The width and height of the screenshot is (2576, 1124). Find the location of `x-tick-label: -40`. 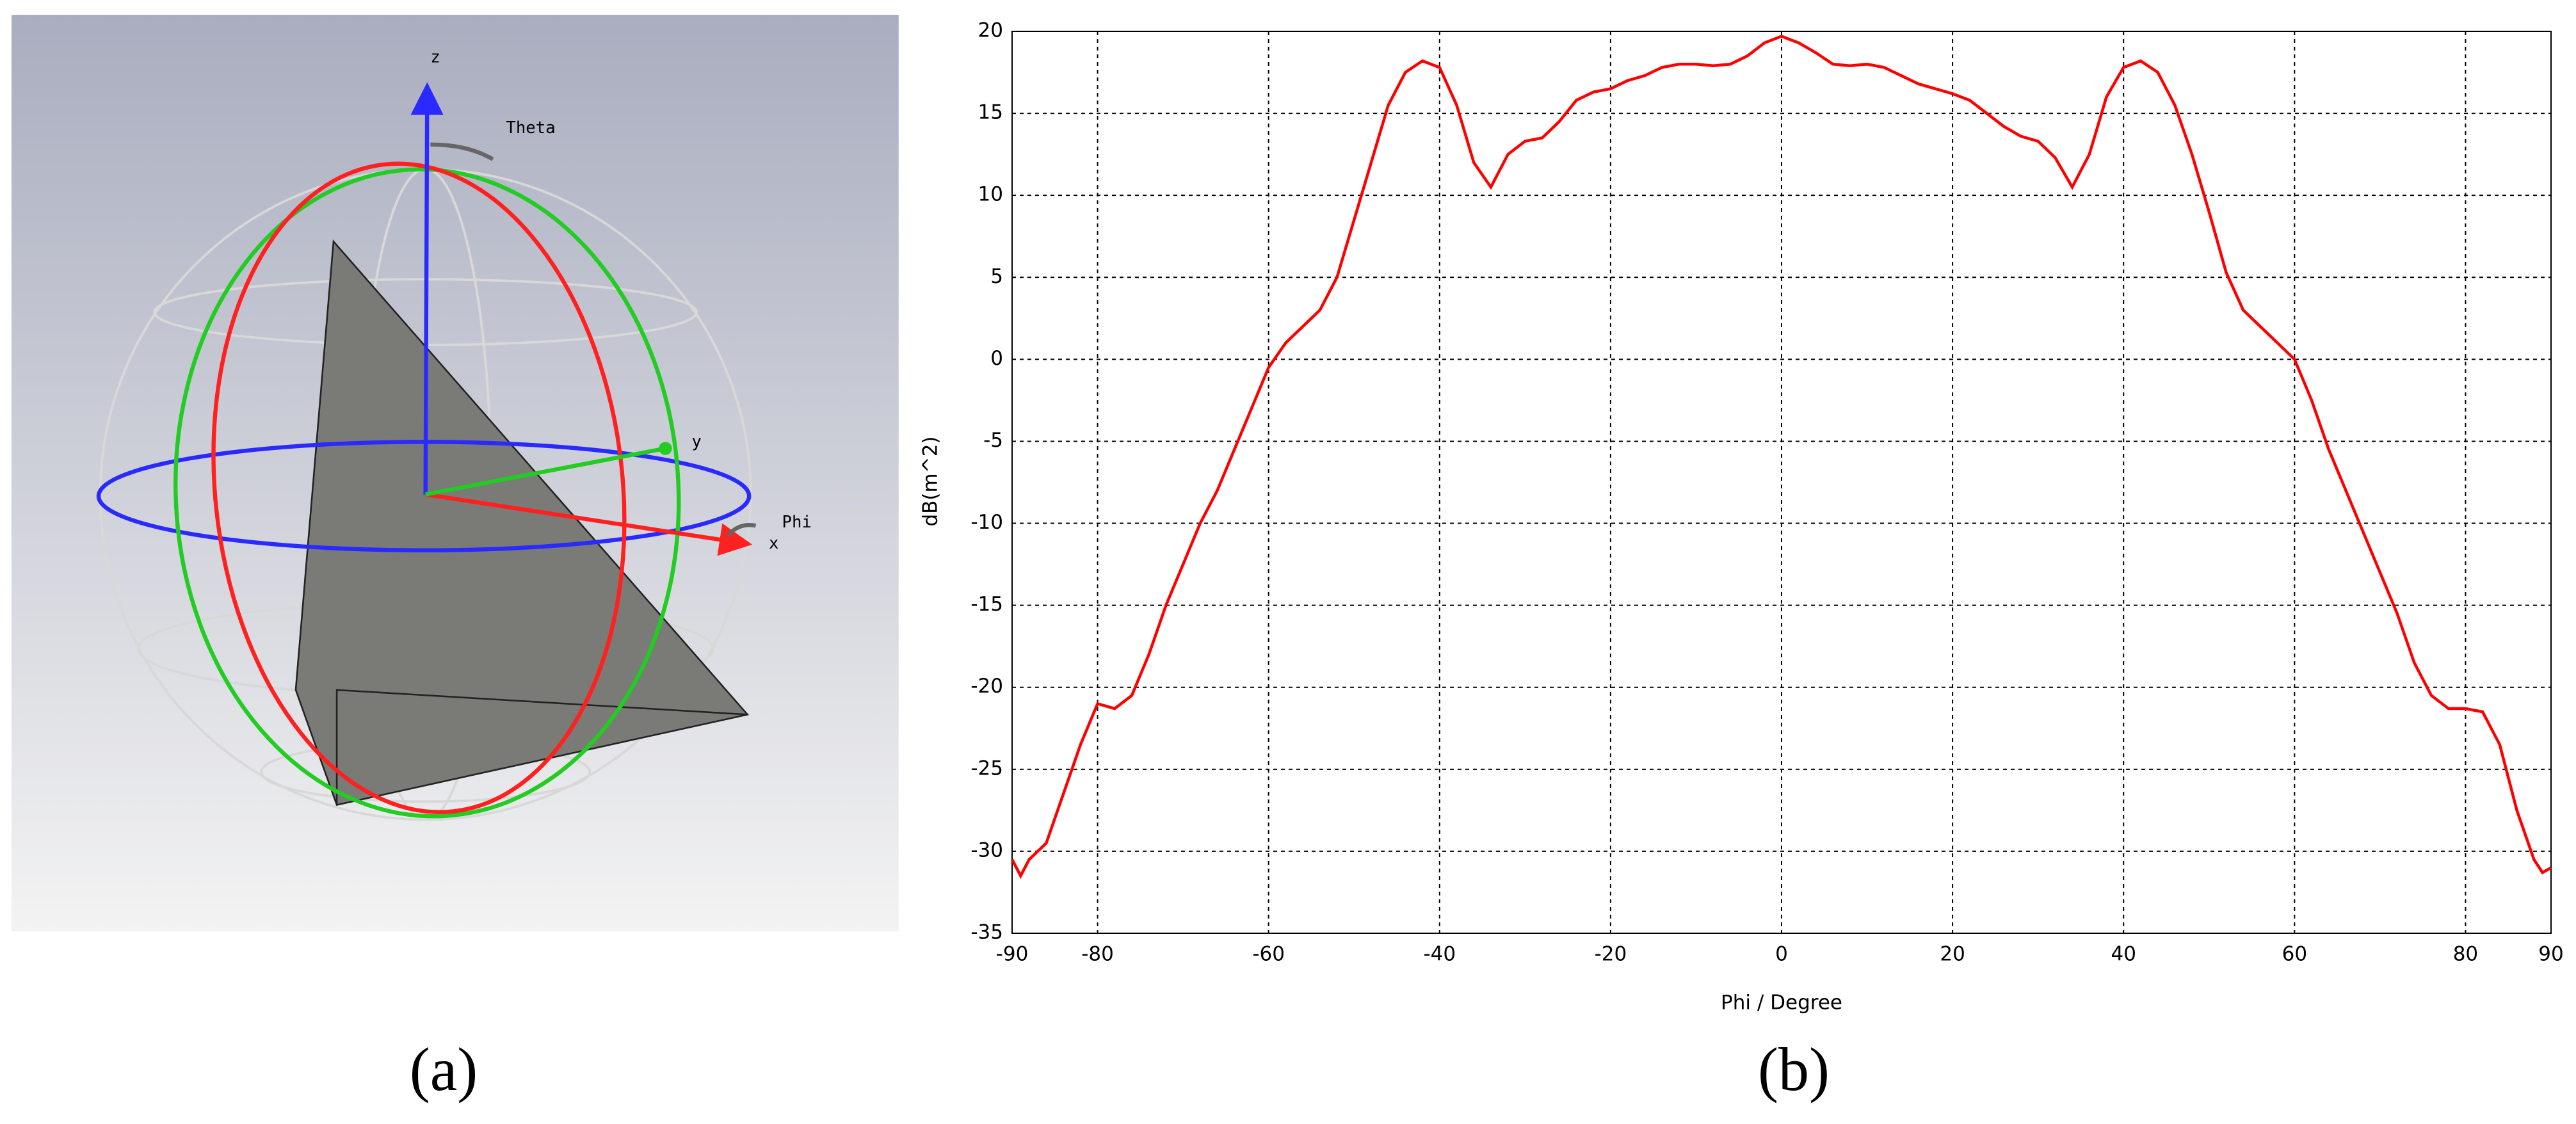

x-tick-label: -40 is located at coordinates (1439, 954).